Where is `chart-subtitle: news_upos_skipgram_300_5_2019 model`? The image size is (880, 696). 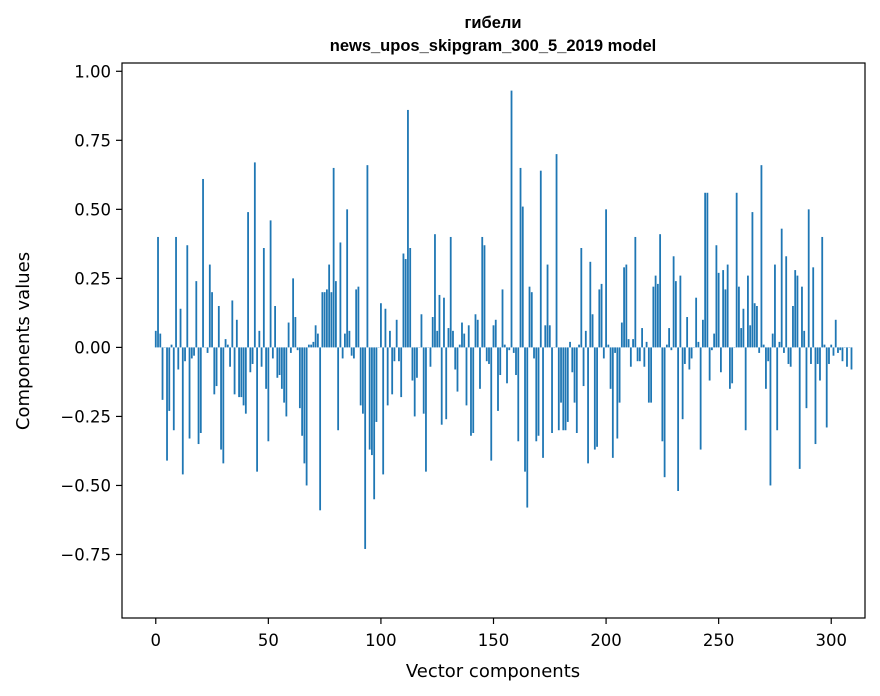 chart-subtitle: news_upos_skipgram_300_5_2019 model is located at coordinates (493, 46).